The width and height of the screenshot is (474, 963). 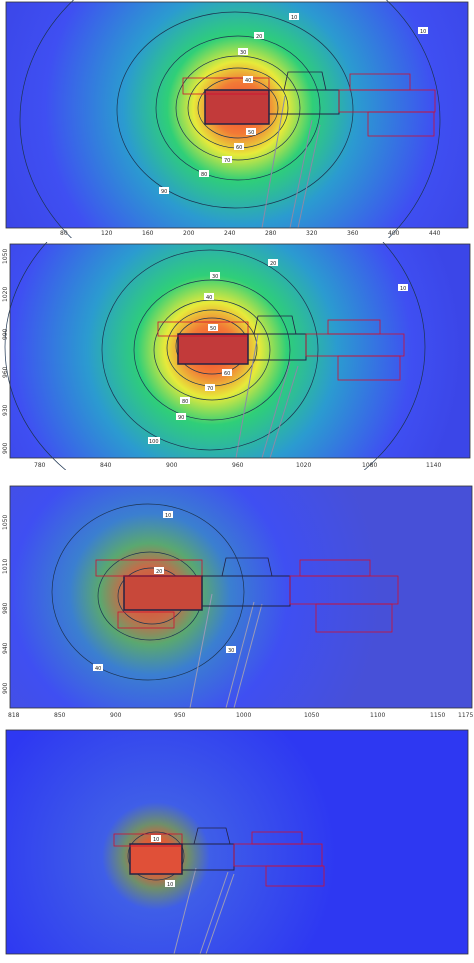 What do you see at coordinates (154, 442) in the screenshot?
I see `svg-text: 100` at bounding box center [154, 442].